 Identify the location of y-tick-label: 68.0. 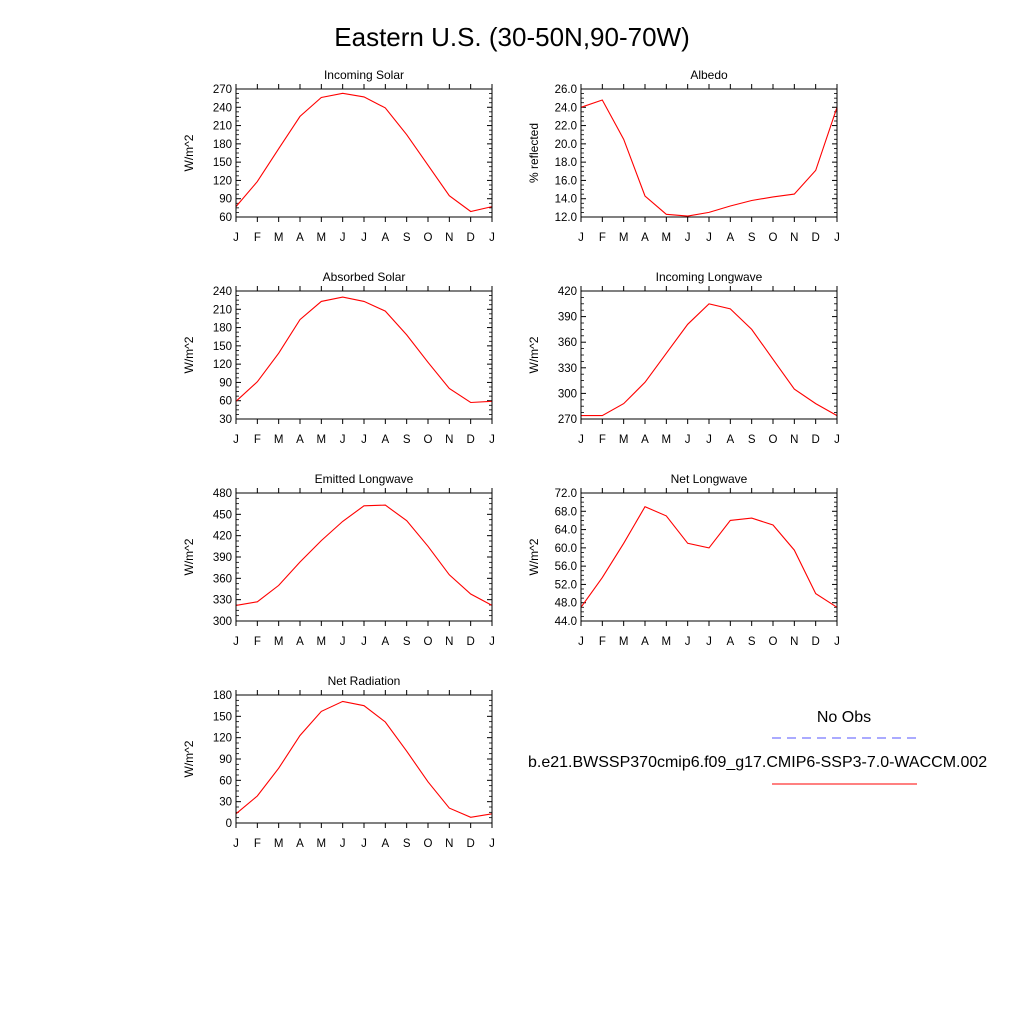
(566, 512).